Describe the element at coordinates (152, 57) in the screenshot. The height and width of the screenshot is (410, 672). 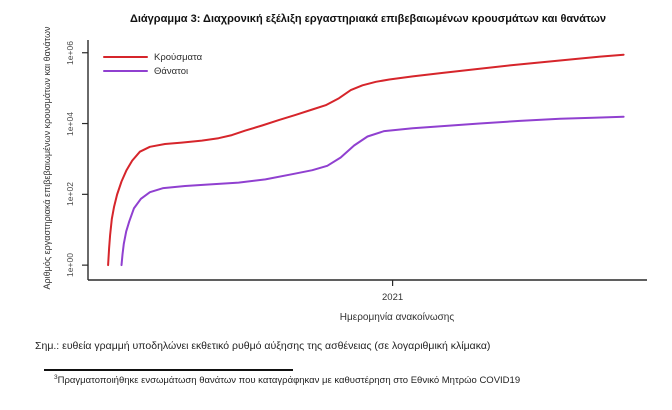
I see `legend-item-cases: Κρούσματα` at that location.